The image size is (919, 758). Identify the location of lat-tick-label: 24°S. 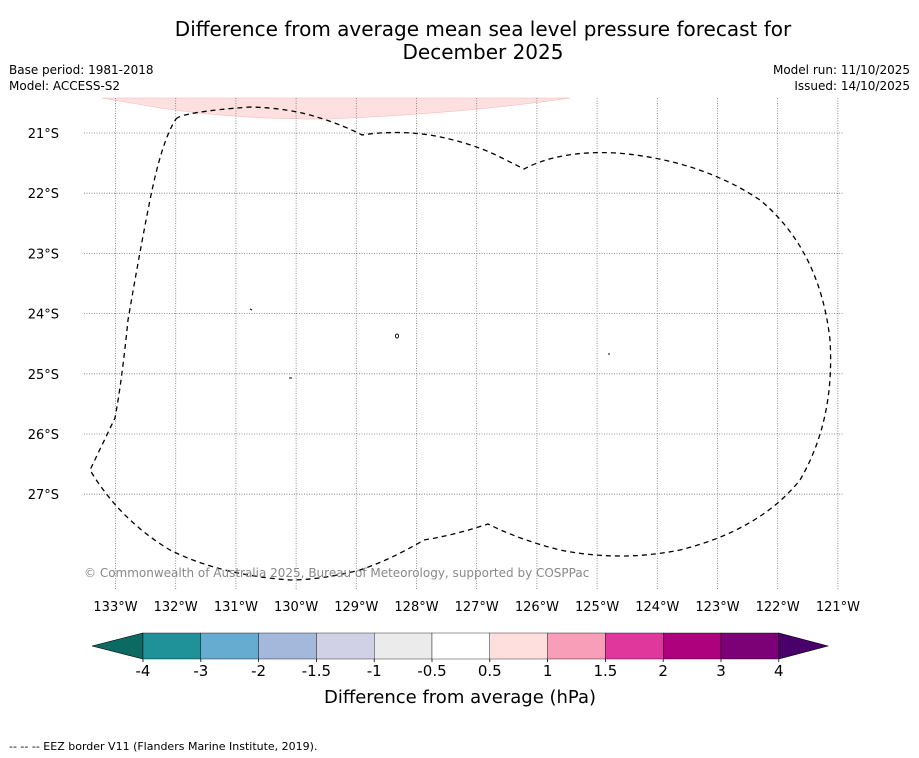
(43, 315).